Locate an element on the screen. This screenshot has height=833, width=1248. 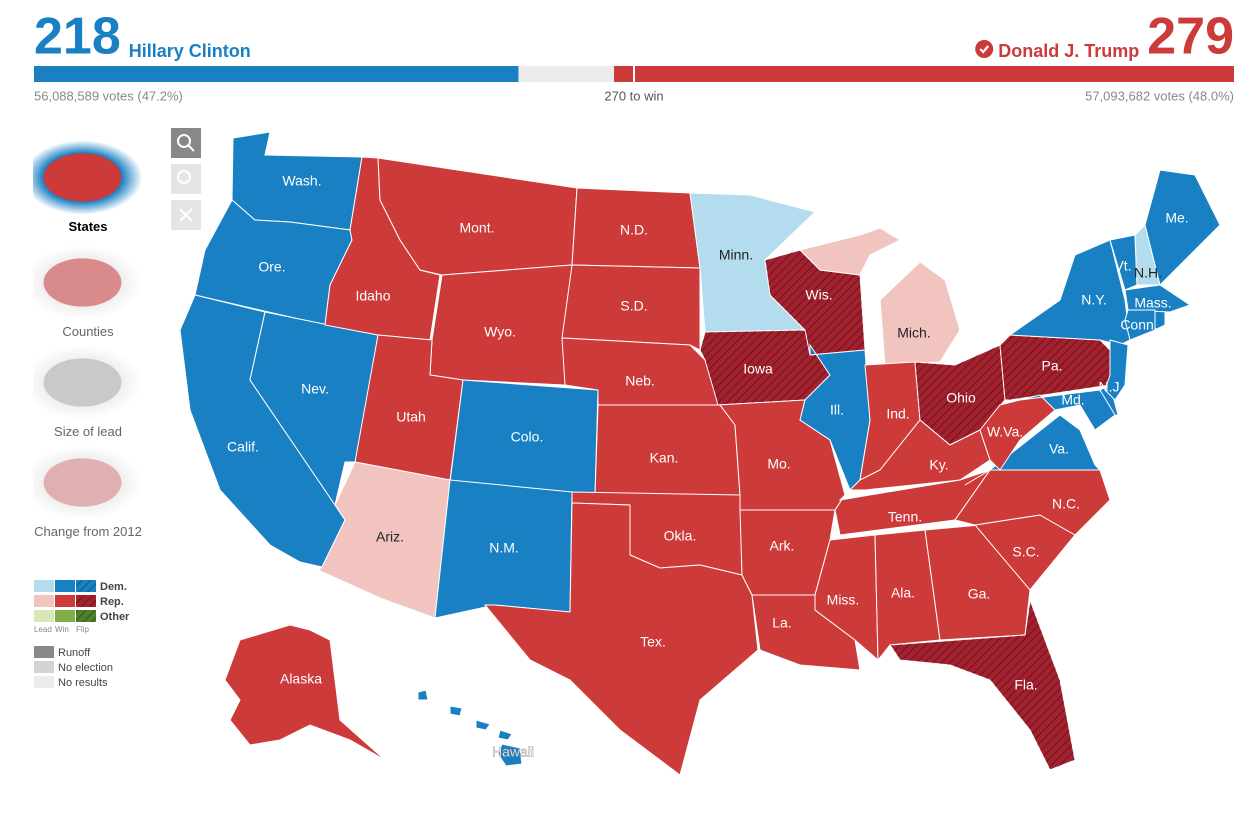
view-option: Size of lead is located at coordinates (88, 392).